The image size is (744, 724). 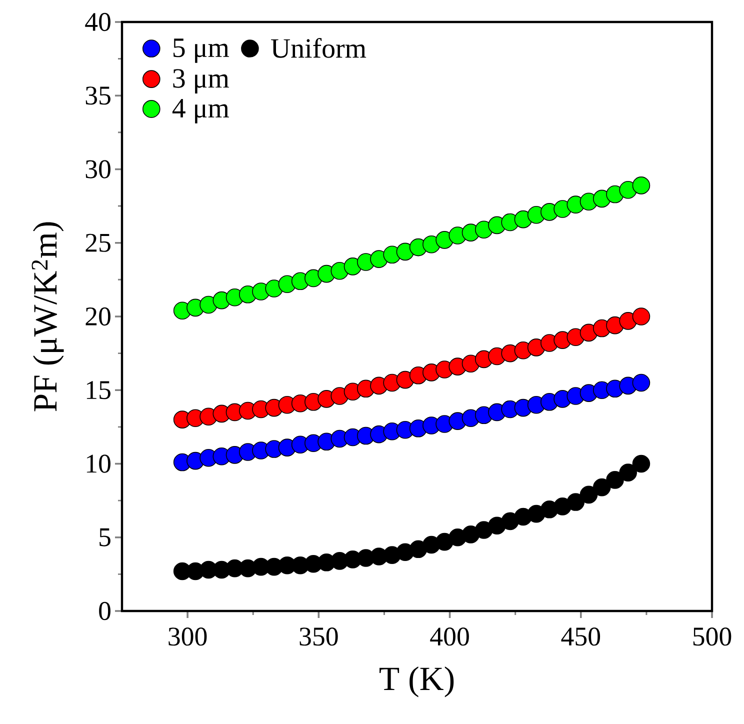 I want to click on y-tick-label: 25, so click(x=98, y=243).